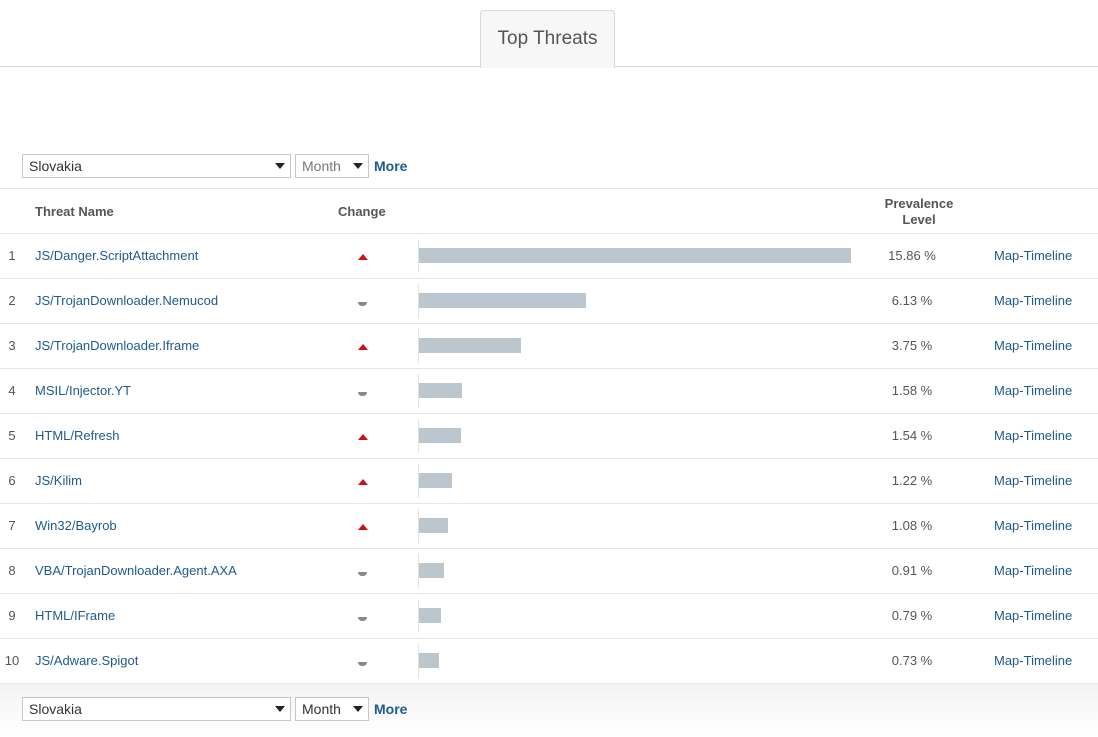  I want to click on header-threat-name: Threat Name, so click(74, 211).